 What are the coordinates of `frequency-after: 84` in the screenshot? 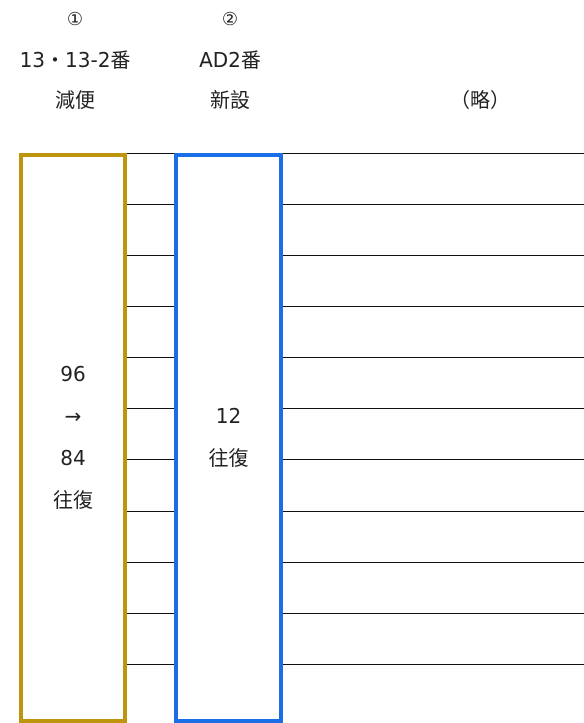 It's located at (73, 458).